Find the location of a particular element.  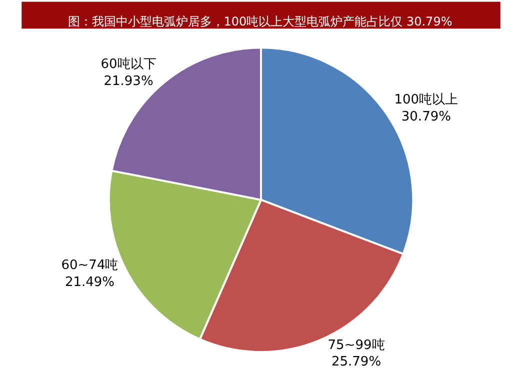

slice-label: 60~74吨 is located at coordinates (89, 265).